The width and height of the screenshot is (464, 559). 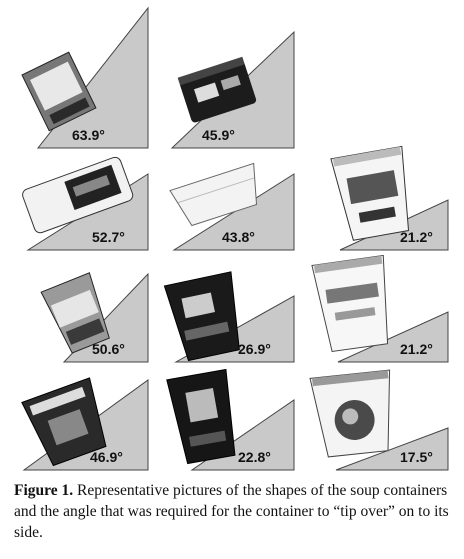 I want to click on panel-6: 50.6°, so click(x=94, y=317).